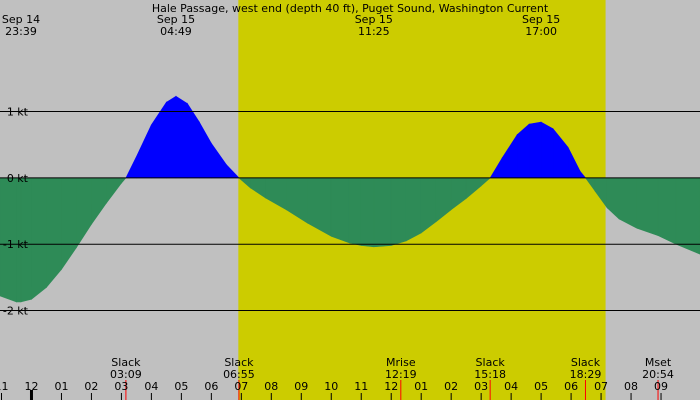  What do you see at coordinates (176, 31) in the screenshot?
I see `top-event-time: 04:49` at bounding box center [176, 31].